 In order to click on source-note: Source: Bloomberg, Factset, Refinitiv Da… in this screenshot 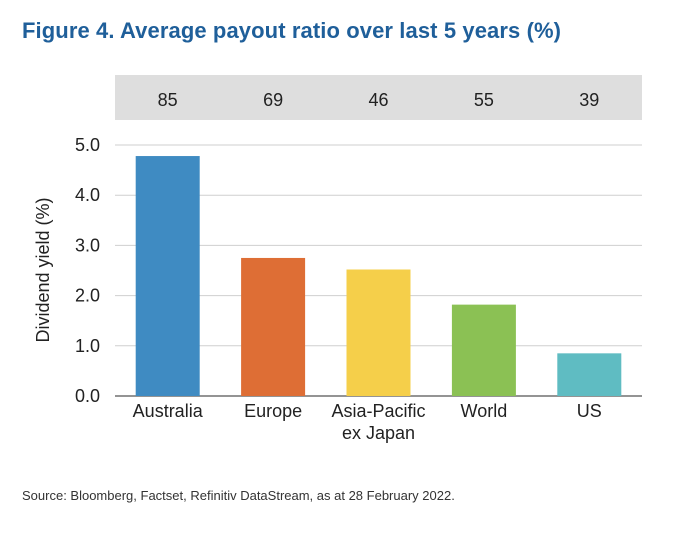, I will do `click(238, 495)`.